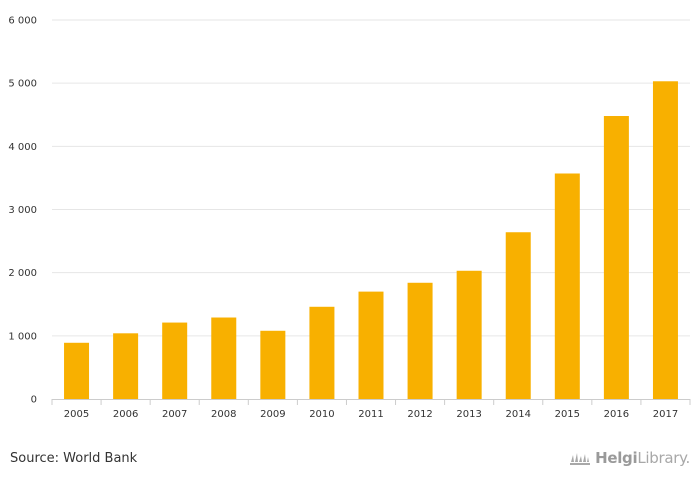  I want to click on y-tick-label: 4 000, so click(22, 147).